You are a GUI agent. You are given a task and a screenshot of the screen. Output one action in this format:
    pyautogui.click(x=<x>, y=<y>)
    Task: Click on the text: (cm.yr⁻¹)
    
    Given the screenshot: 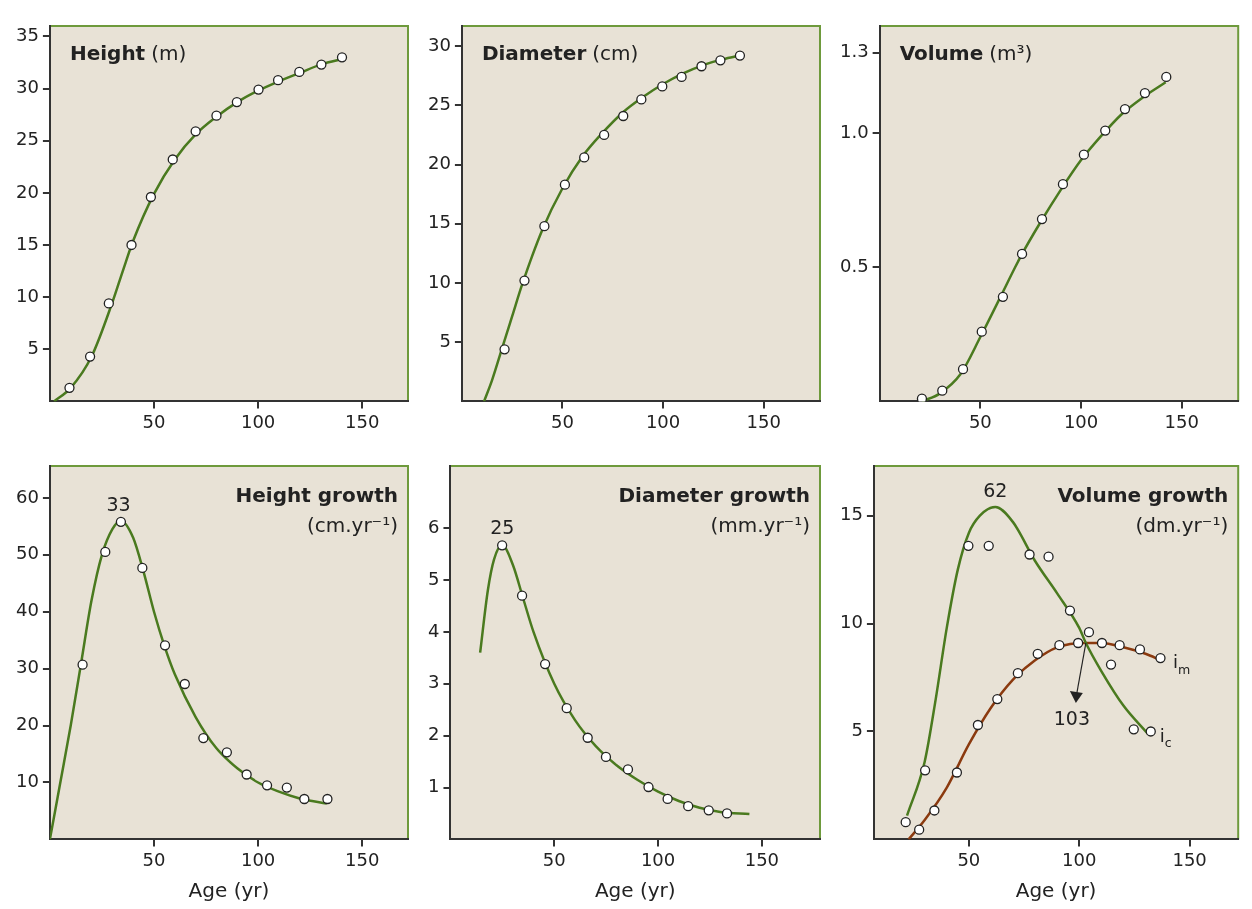 What is the action you would take?
    pyautogui.click(x=352, y=525)
    